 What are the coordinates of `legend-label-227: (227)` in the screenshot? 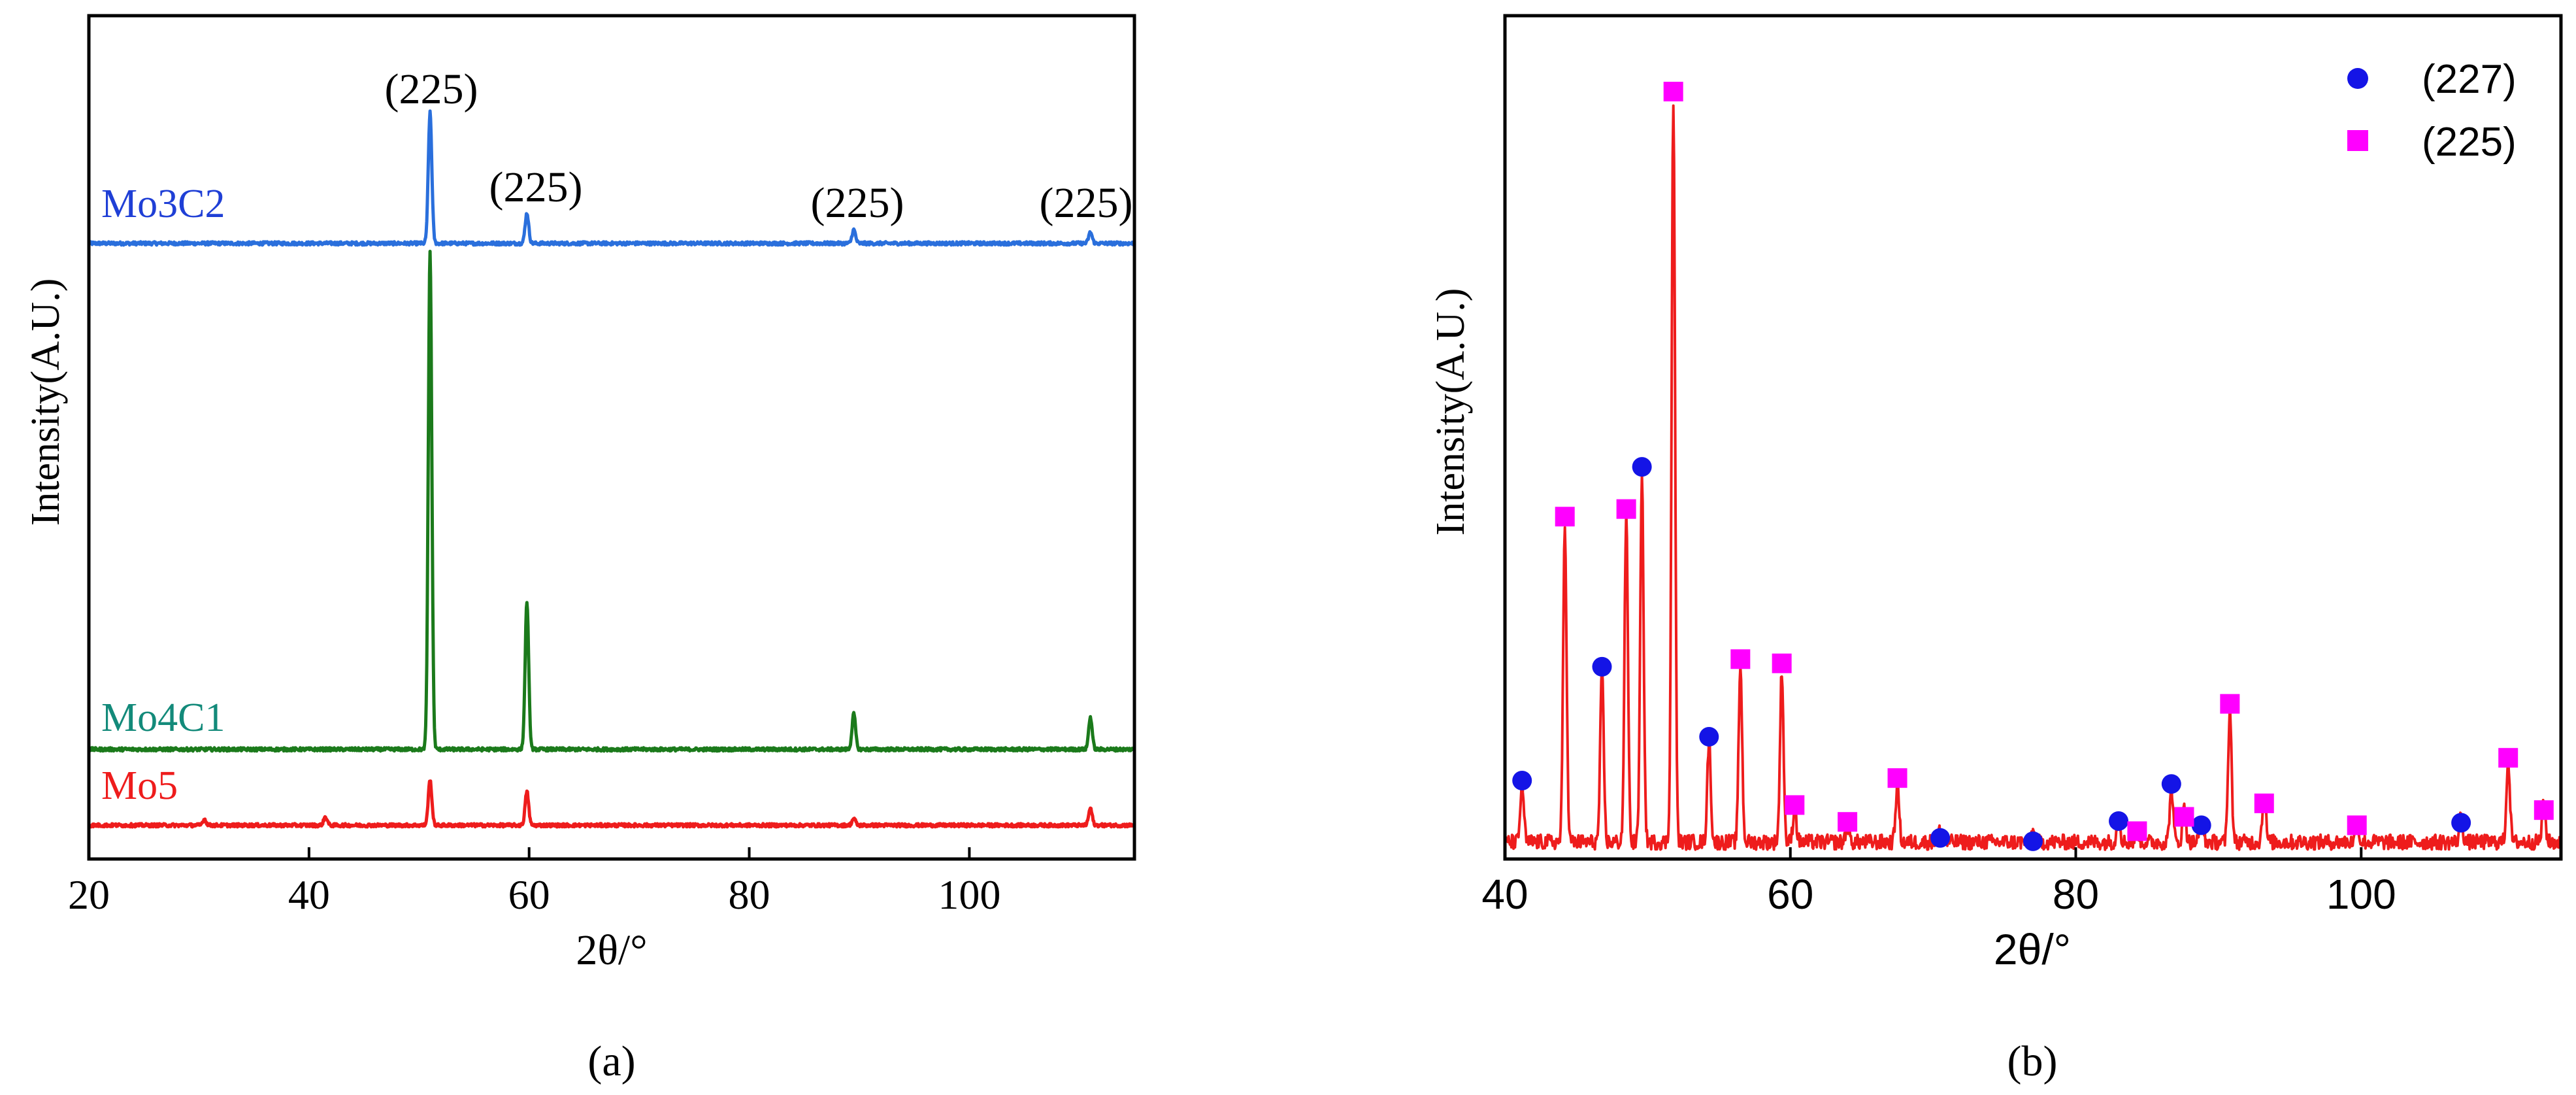 It's located at (2469, 79).